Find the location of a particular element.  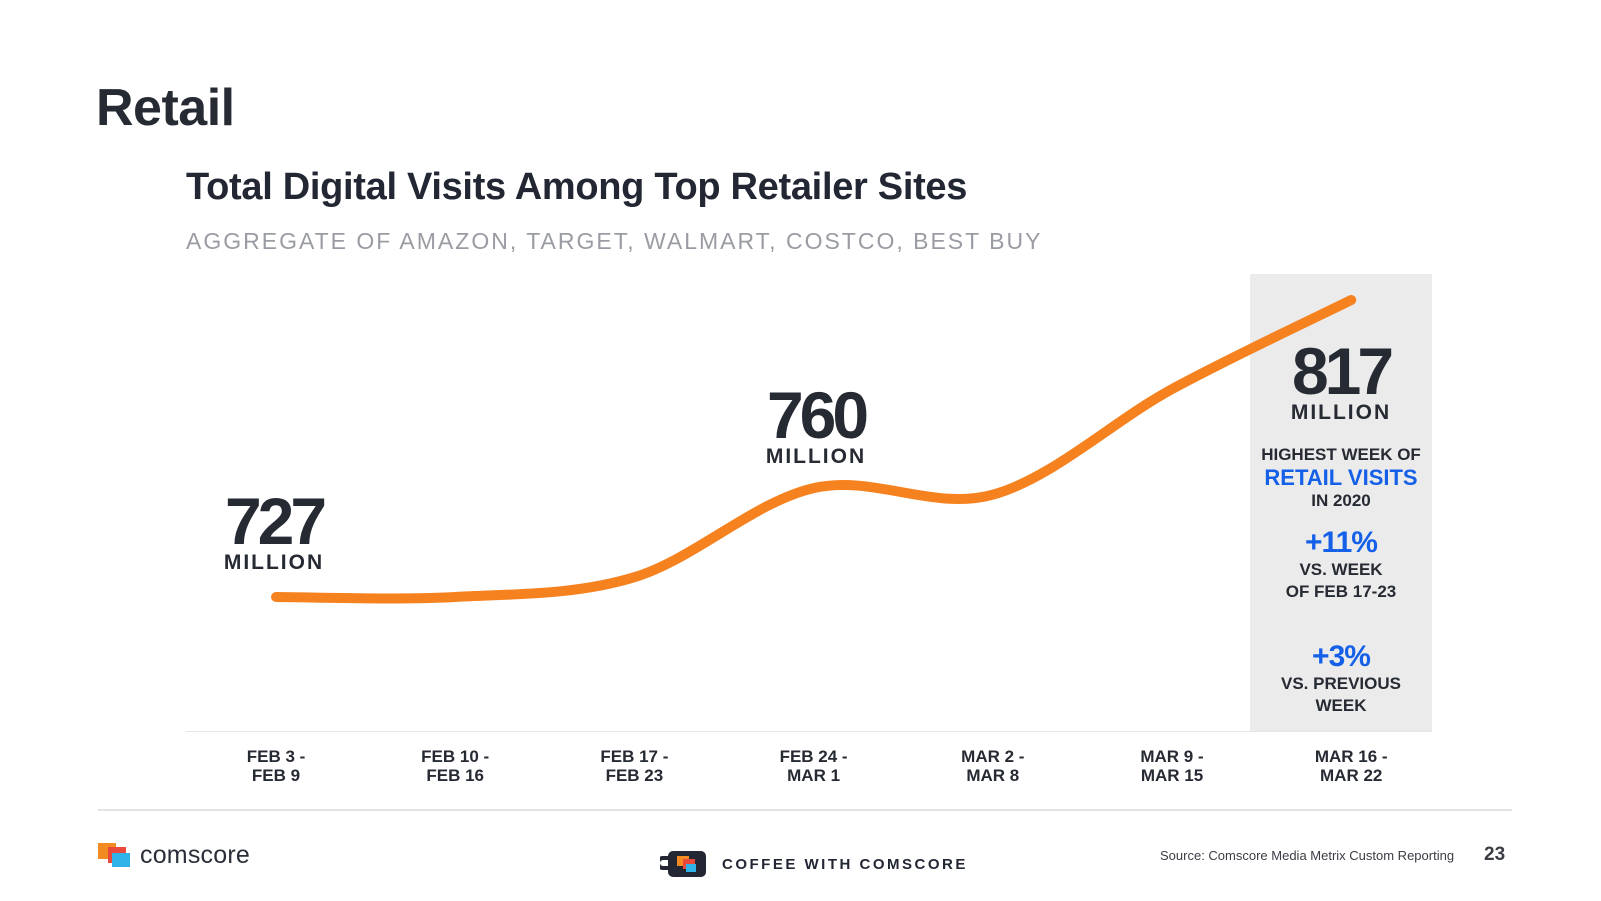

callout-feb24: 760 MILLION is located at coordinates (816, 423).